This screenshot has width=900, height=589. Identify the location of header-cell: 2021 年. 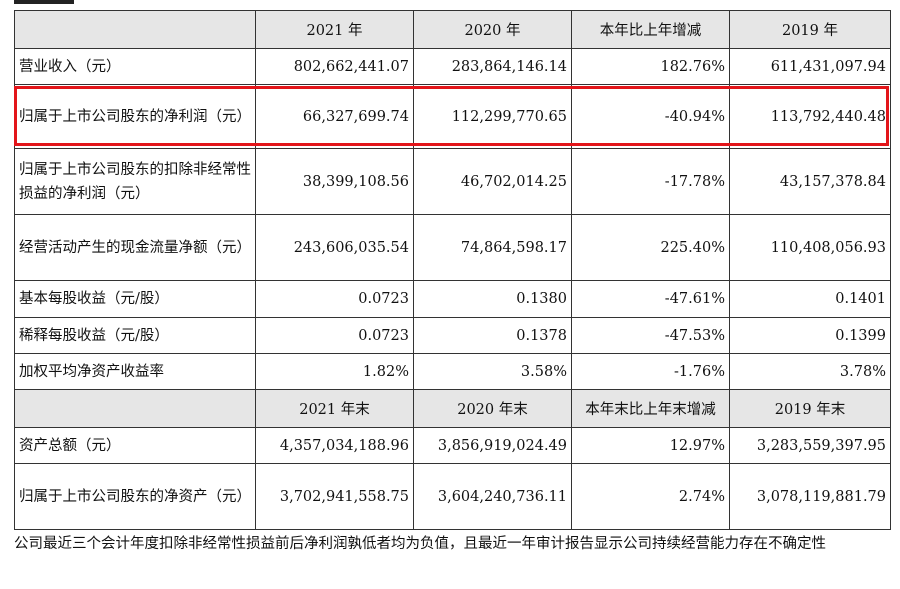
(334, 29).